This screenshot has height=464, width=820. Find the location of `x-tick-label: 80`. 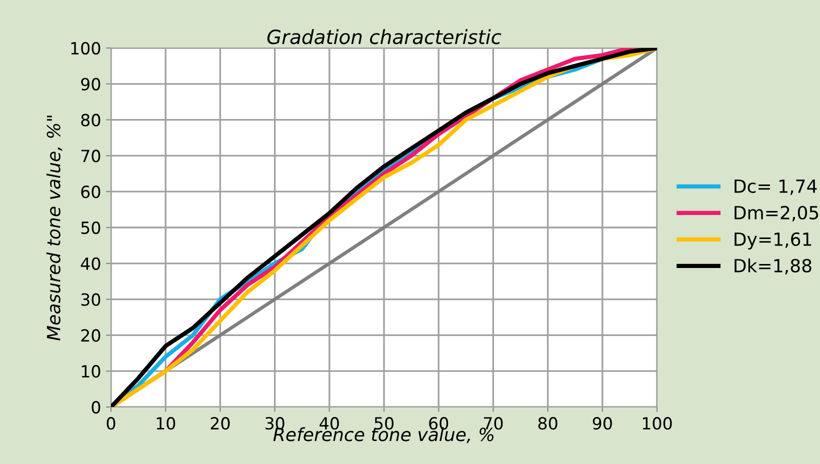

x-tick-label: 80 is located at coordinates (548, 423).